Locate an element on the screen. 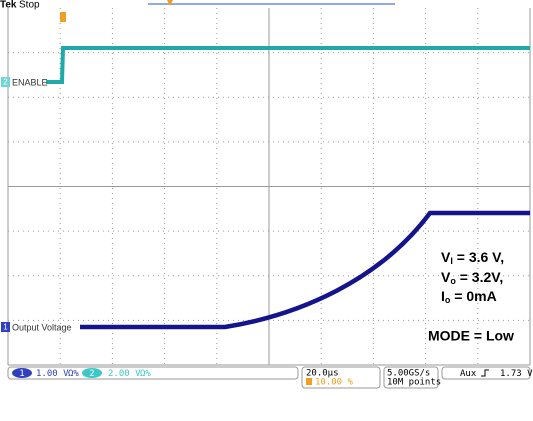 Image resolution: width=533 pixels, height=421 pixels. ch1-marker-box is located at coordinates (5, 327).